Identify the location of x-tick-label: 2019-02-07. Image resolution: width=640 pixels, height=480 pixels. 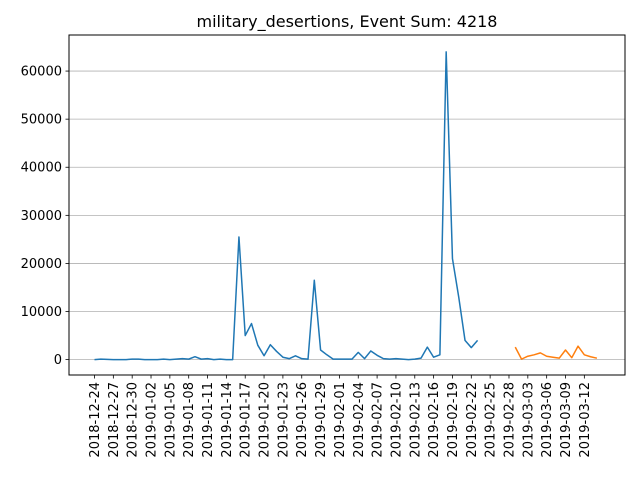
(378, 420).